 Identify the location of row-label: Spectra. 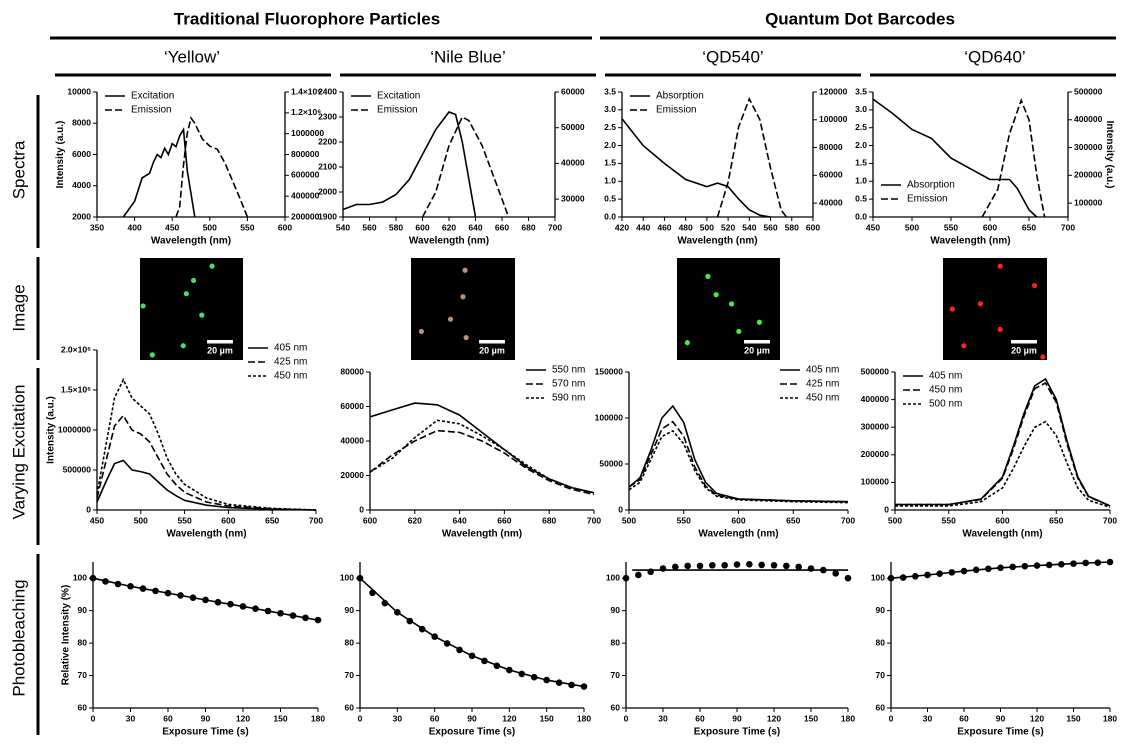
(18, 169).